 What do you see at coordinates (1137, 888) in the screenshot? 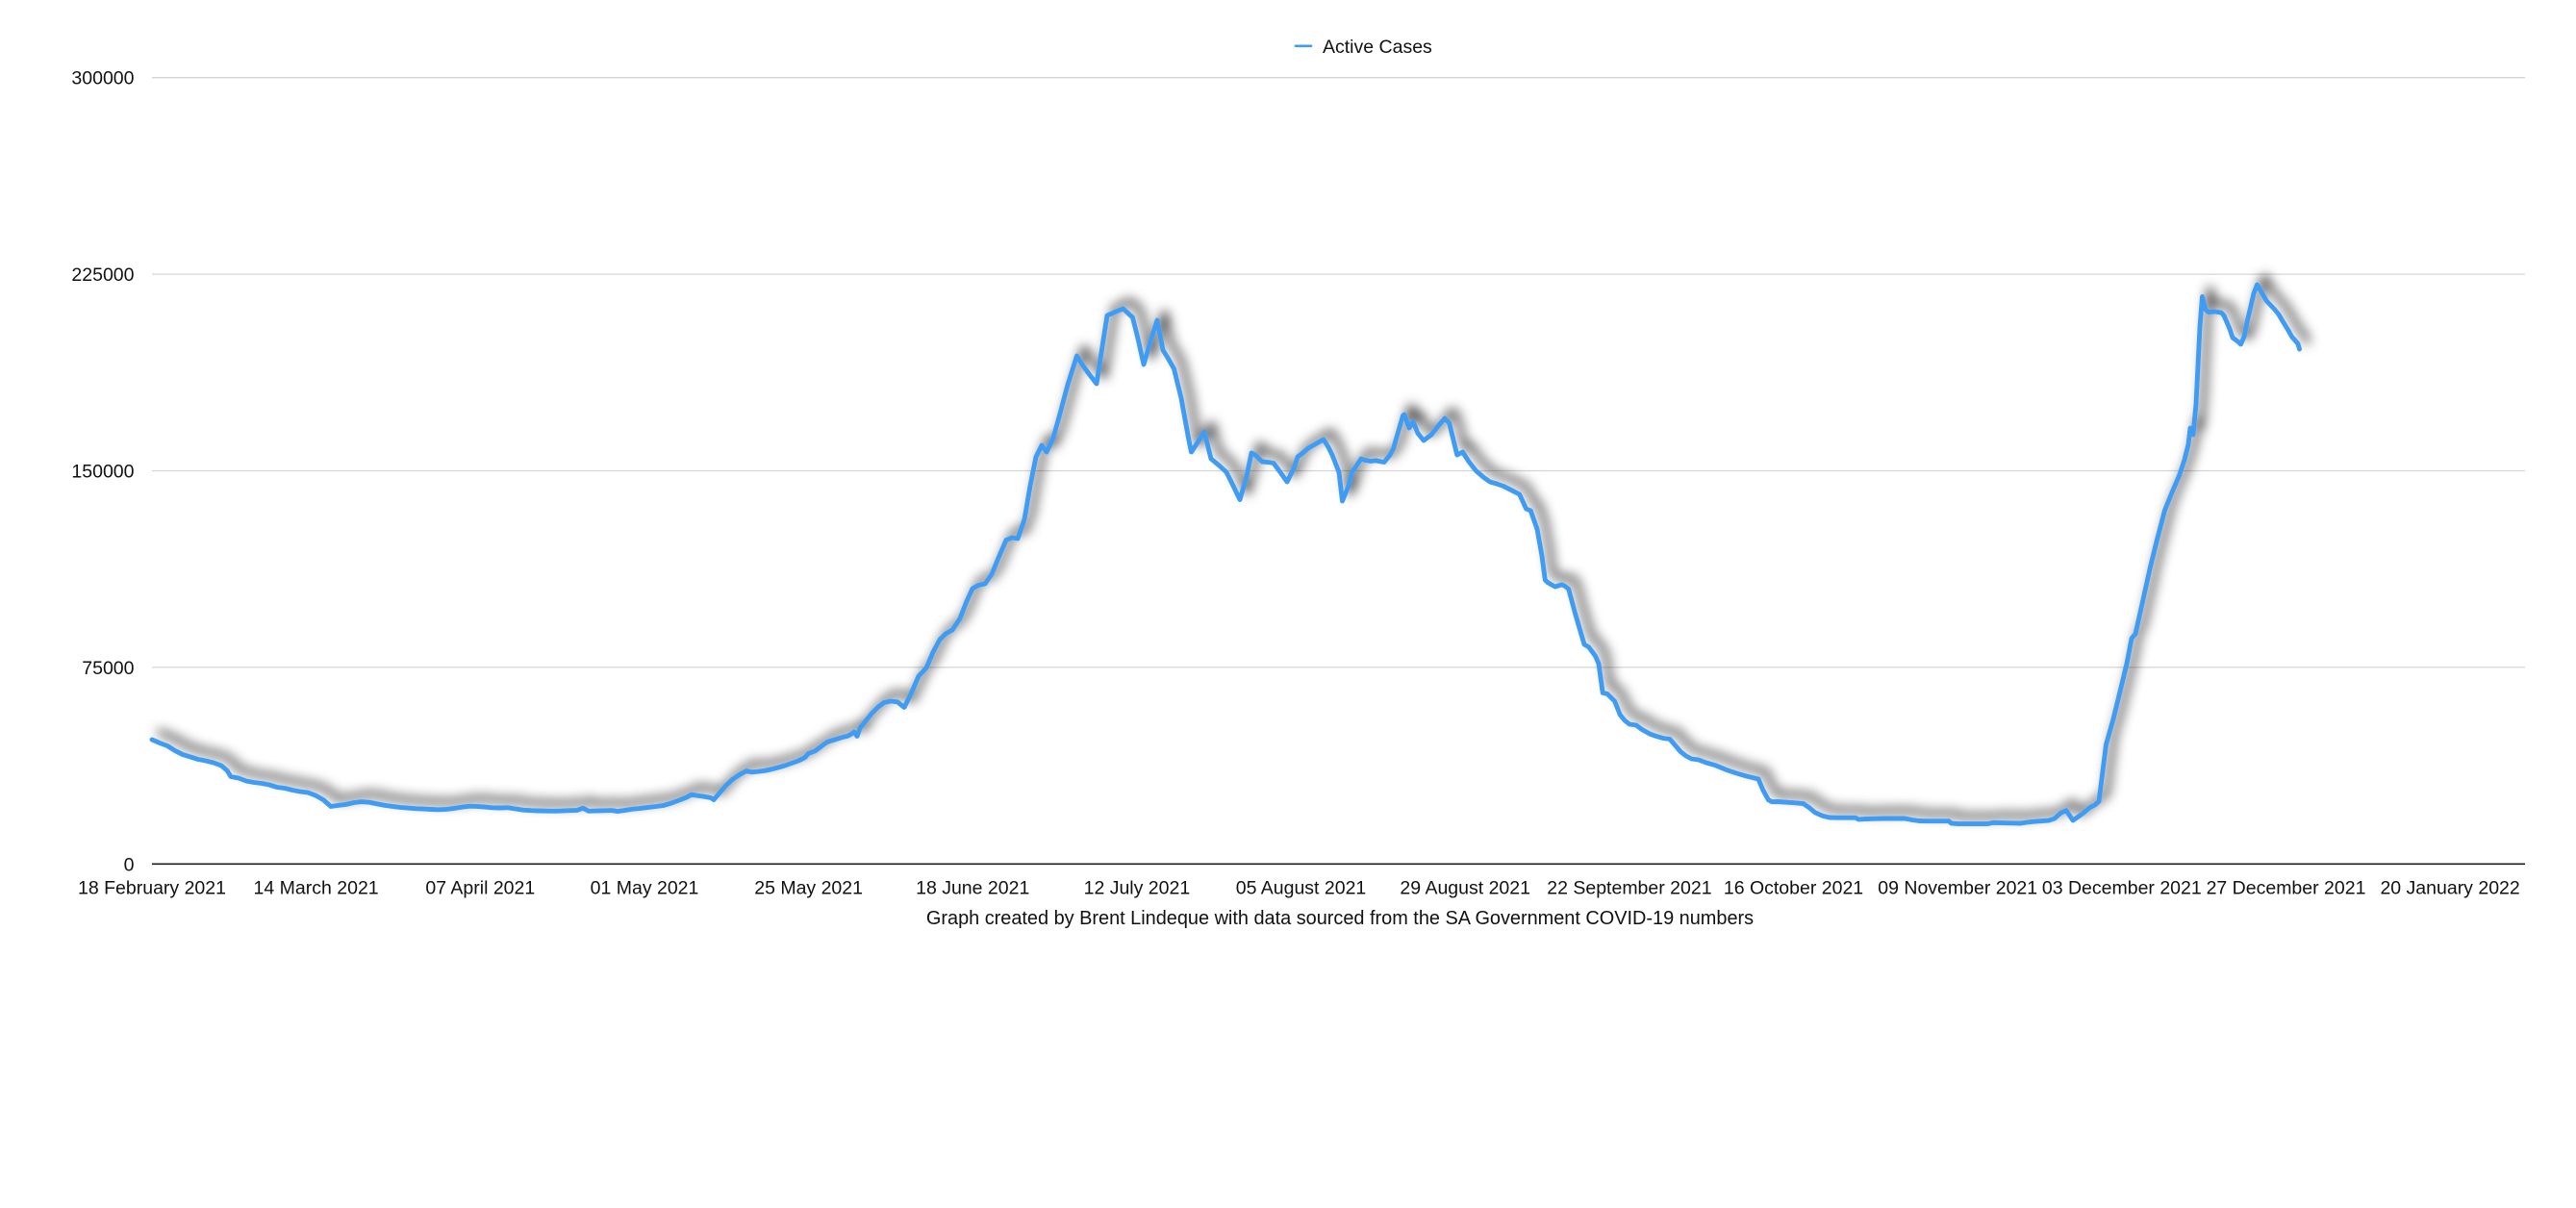
I see `svg-text: 12 July 2021` at bounding box center [1137, 888].